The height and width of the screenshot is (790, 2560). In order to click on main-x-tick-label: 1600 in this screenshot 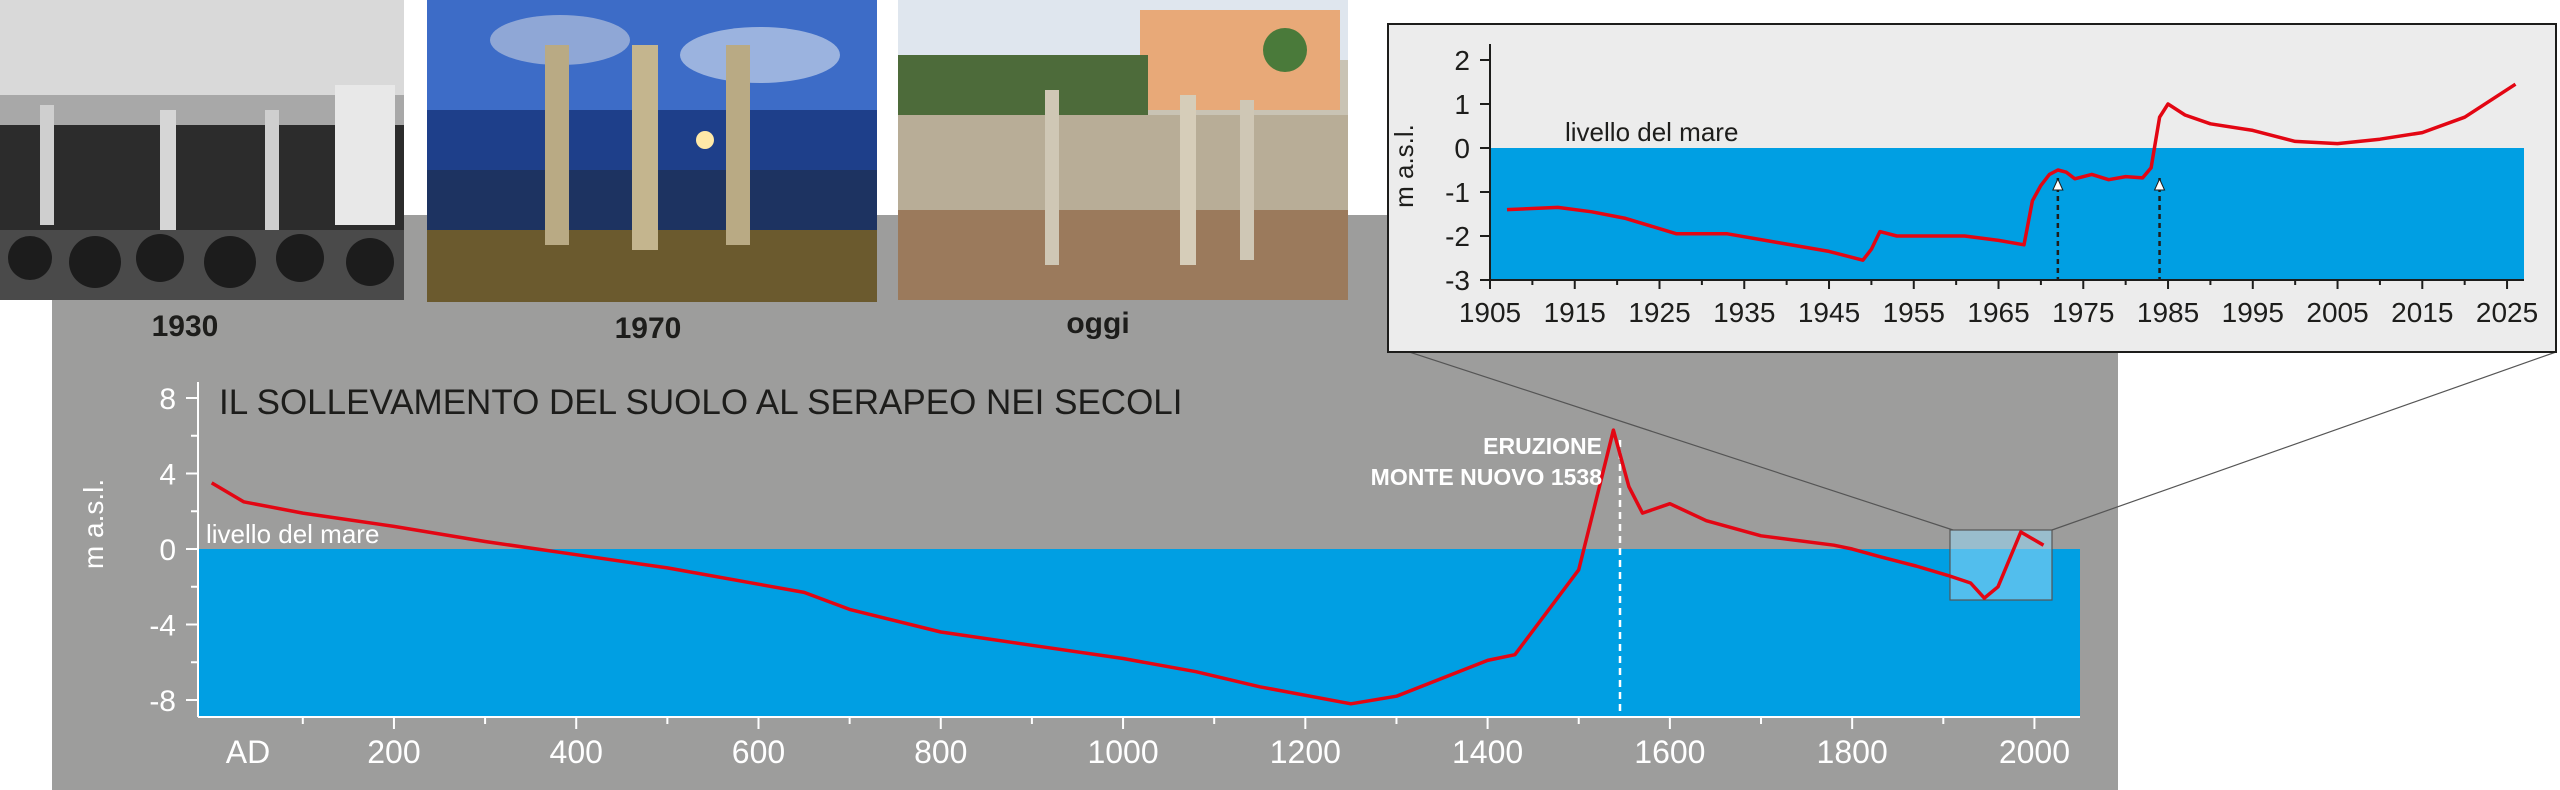, I will do `click(1669, 752)`.